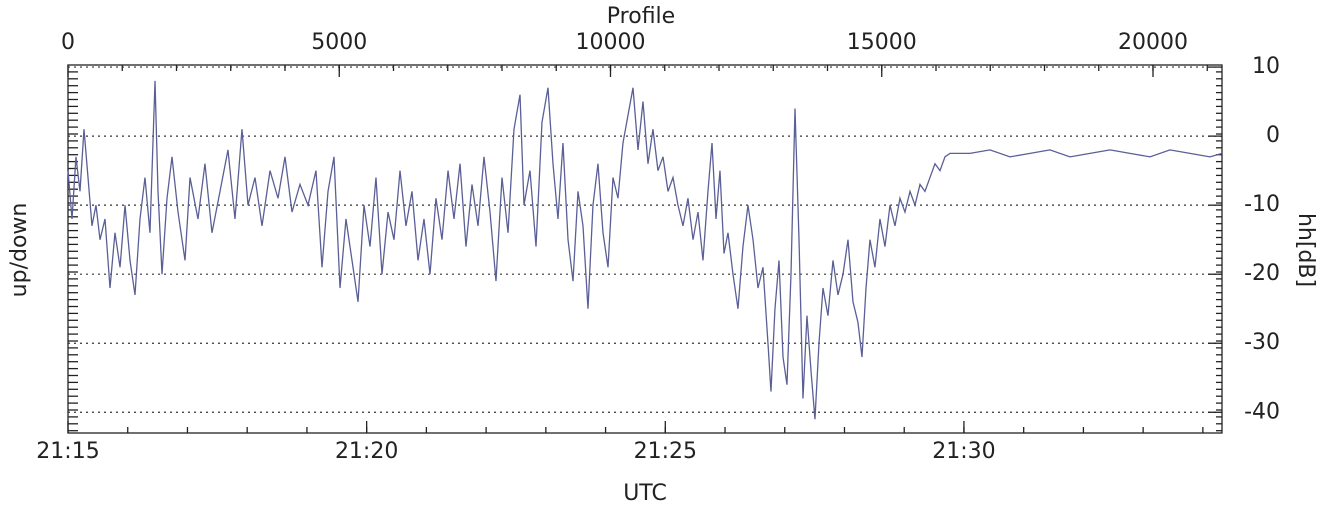 The width and height of the screenshot is (1329, 512). I want to click on y2-tick-label: -30, so click(1262, 342).